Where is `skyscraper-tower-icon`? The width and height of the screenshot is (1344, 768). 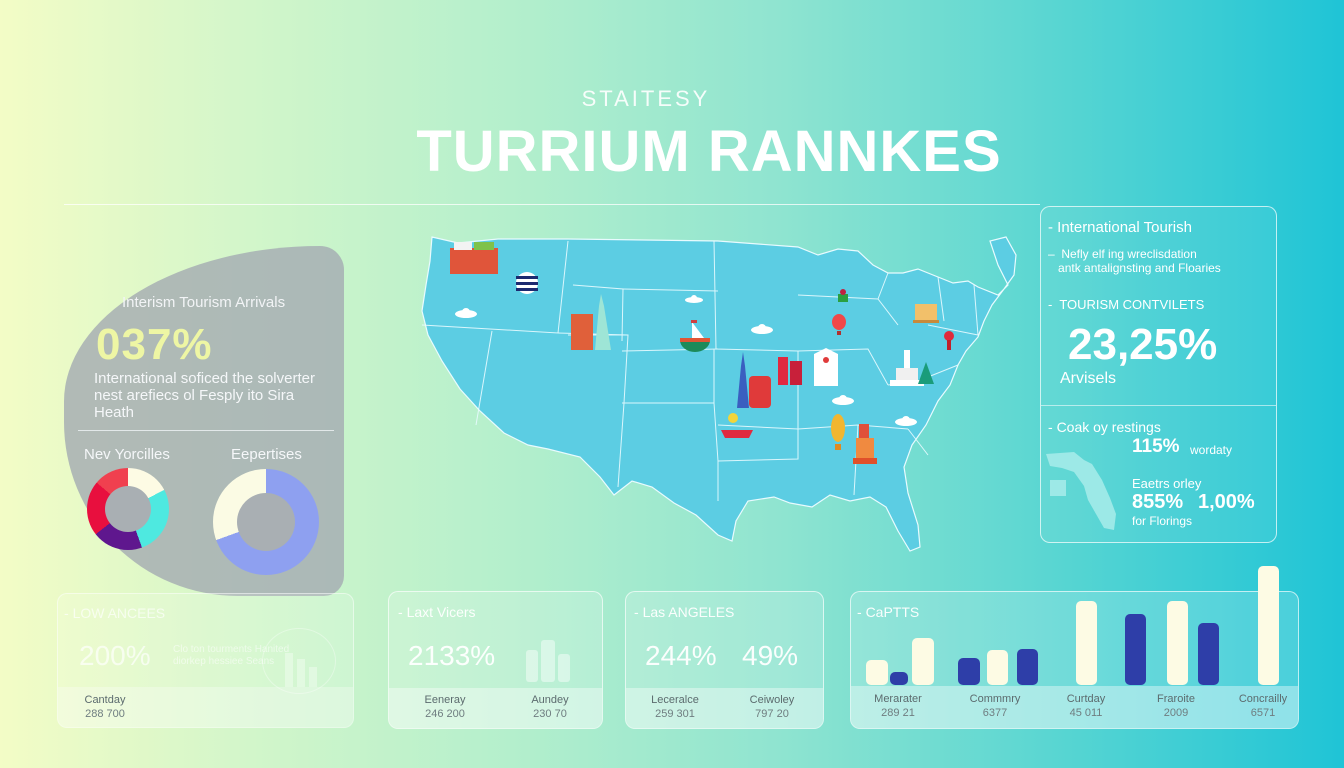 skyscraper-tower-icon is located at coordinates (754, 380).